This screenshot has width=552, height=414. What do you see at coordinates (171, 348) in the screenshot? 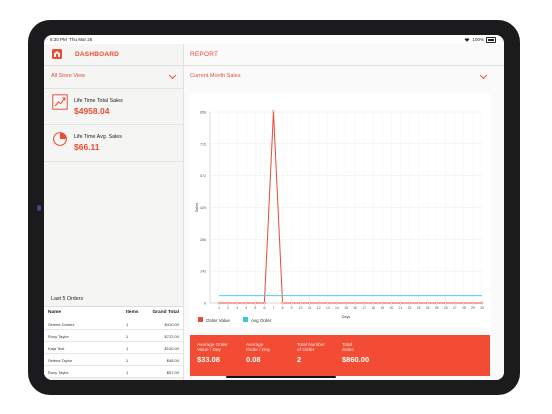
I see `order-total: $100.00` at bounding box center [171, 348].